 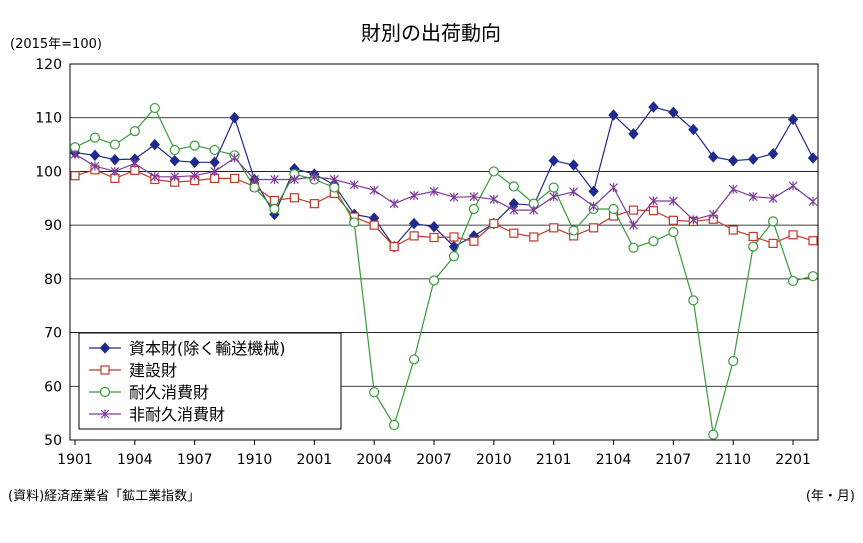 What do you see at coordinates (48, 253) in the screenshot?
I see `y-axis: 50 60 70 80 90 100 110 120` at bounding box center [48, 253].